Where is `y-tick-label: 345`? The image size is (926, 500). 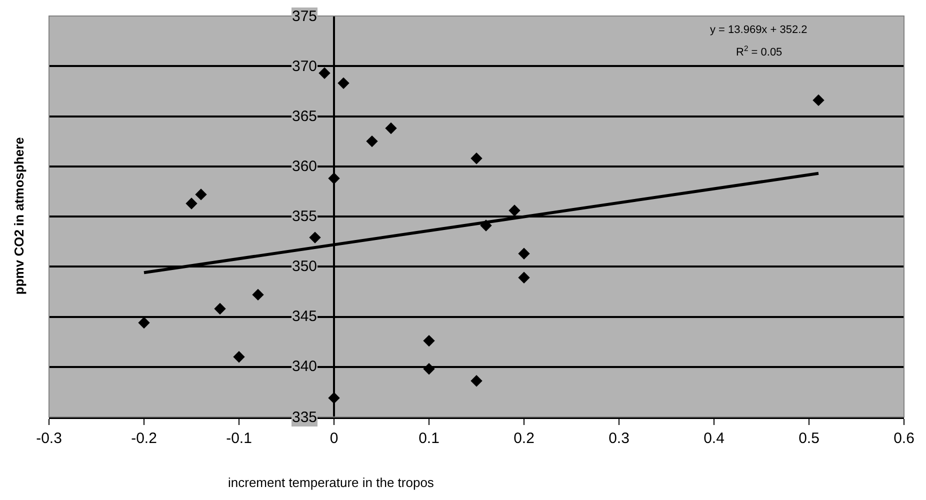 y-tick-label: 345 is located at coordinates (305, 316).